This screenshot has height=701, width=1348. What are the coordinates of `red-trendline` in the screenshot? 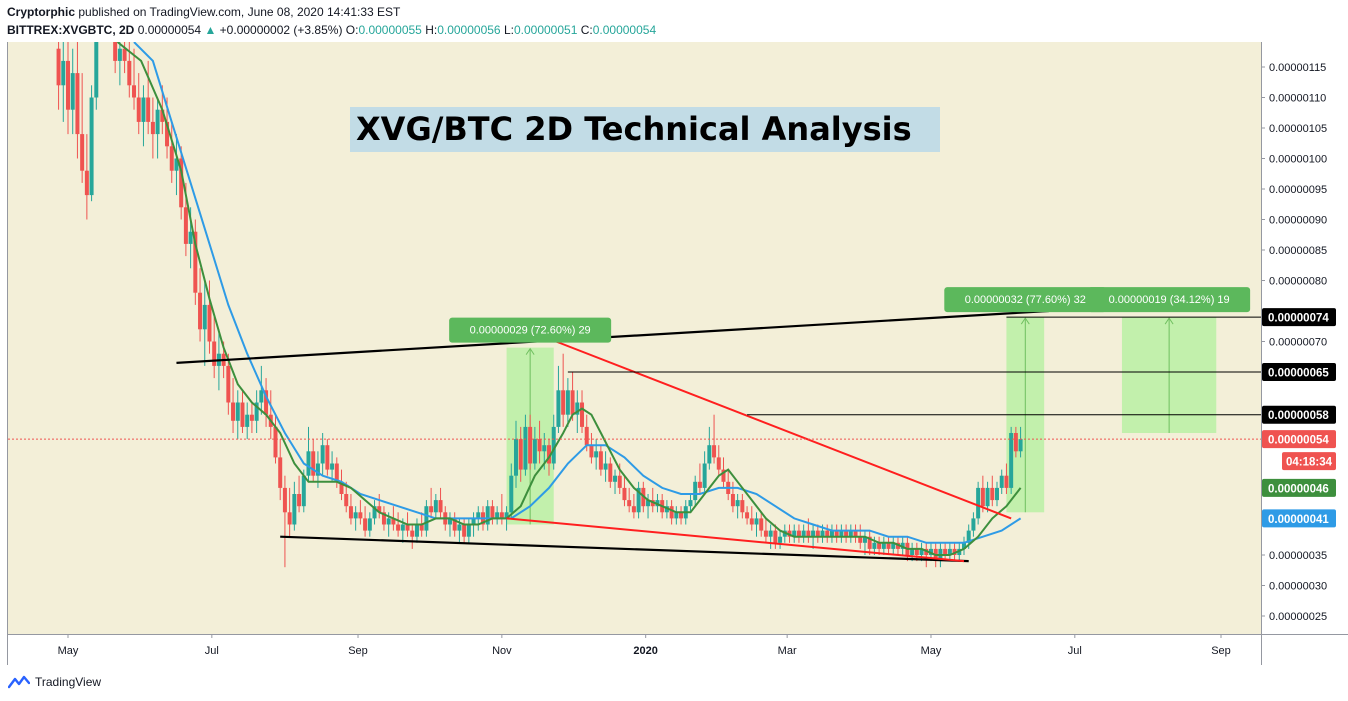 It's located at (735, 540).